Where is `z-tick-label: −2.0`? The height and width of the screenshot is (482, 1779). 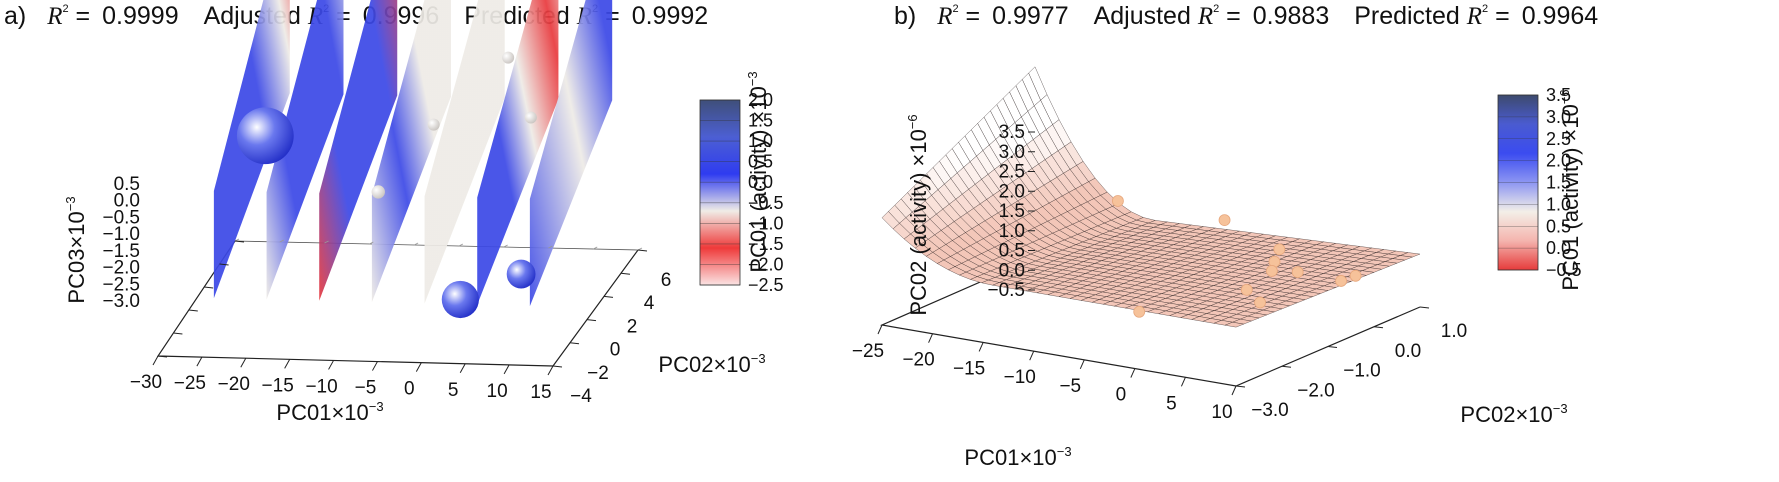 z-tick-label: −2.0 is located at coordinates (121, 268).